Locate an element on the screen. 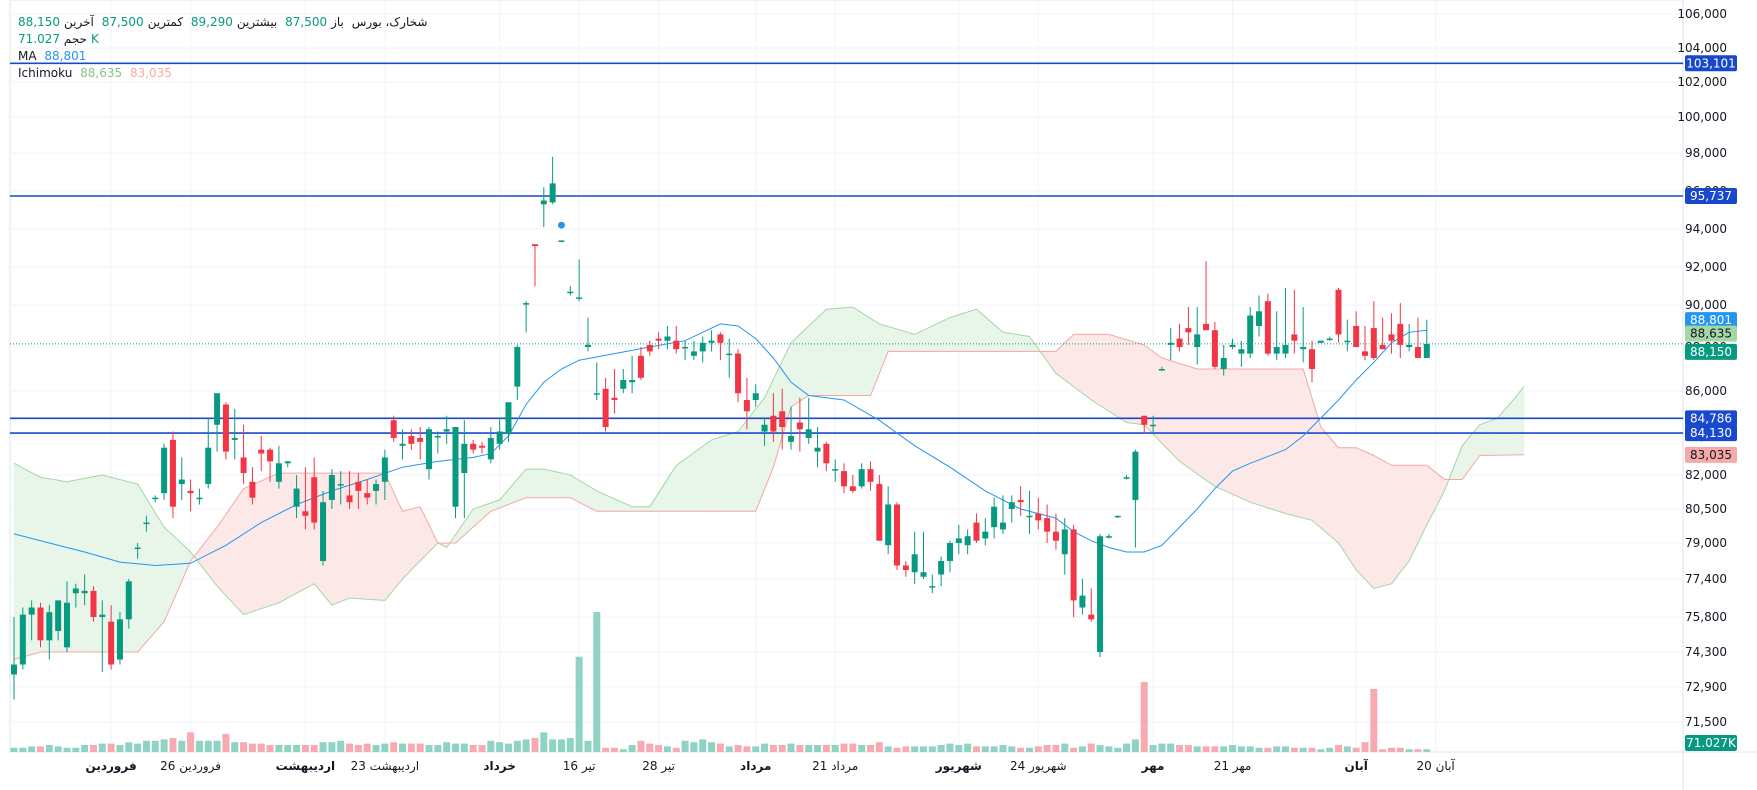 This screenshot has width=1757, height=790. legend-ma-label: MA is located at coordinates (27, 56).